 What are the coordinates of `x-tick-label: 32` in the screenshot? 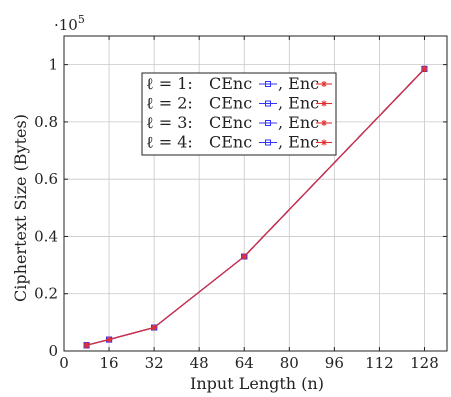 It's located at (154, 363).